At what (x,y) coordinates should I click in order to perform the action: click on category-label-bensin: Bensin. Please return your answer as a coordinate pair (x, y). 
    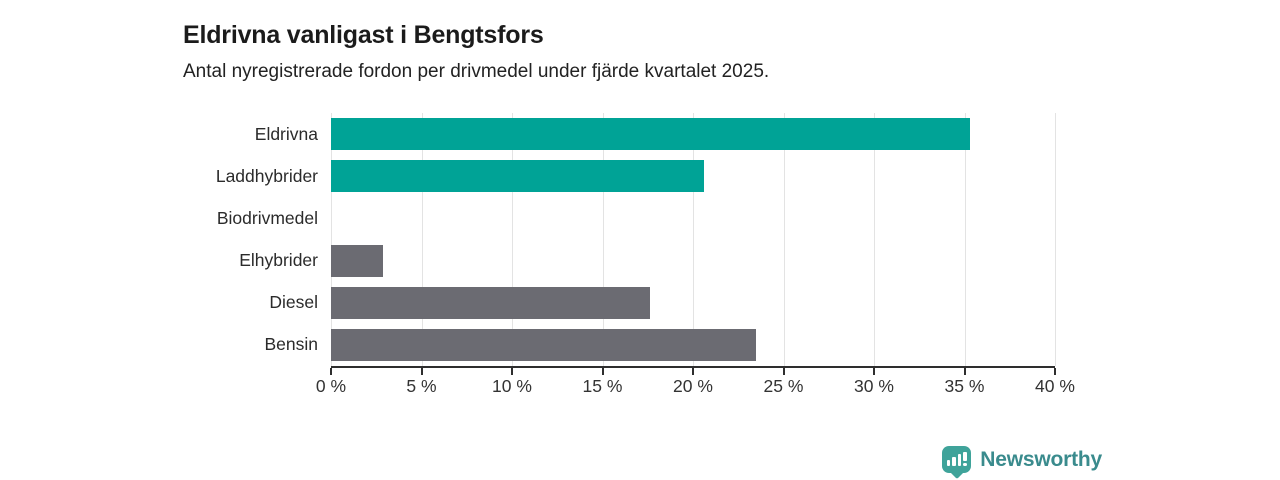
    Looking at the image, I should click on (291, 344).